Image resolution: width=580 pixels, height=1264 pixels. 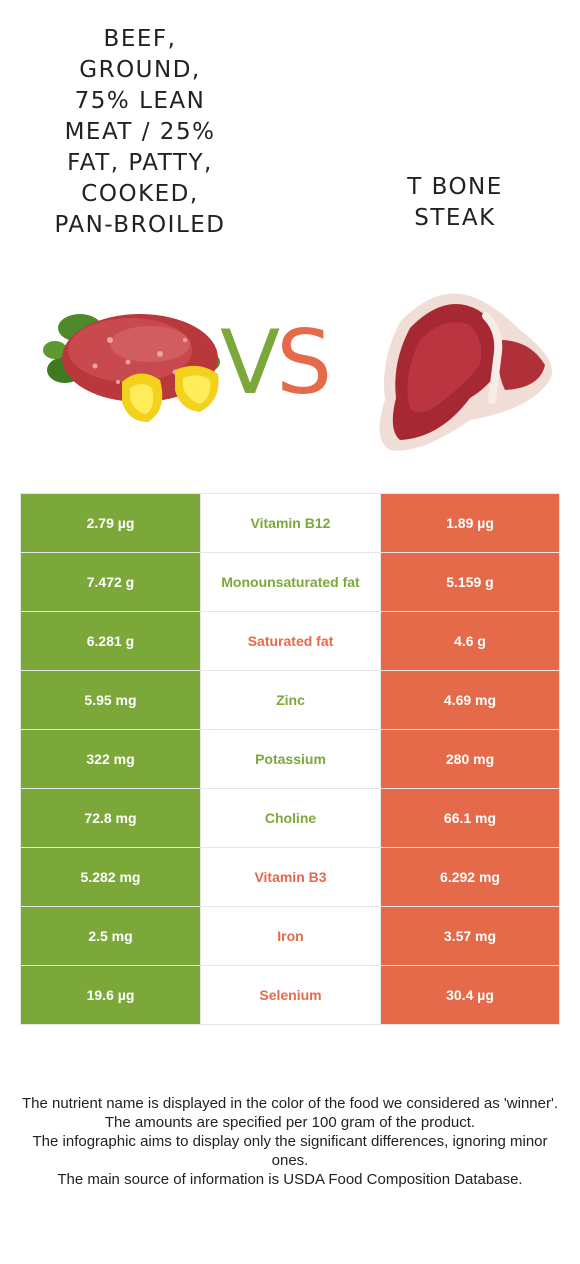 I want to click on right-value: 66.1 mg, so click(x=470, y=818).